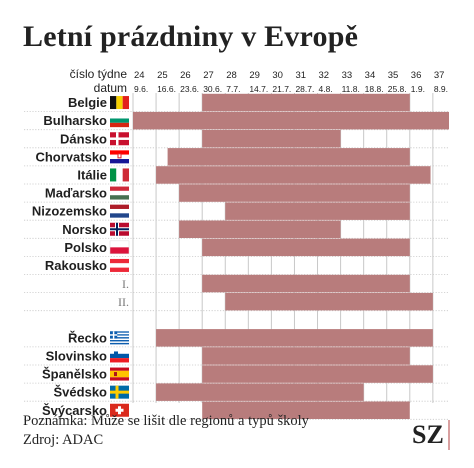  What do you see at coordinates (324, 75) in the screenshot?
I see `week-tick-label: 32` at bounding box center [324, 75].